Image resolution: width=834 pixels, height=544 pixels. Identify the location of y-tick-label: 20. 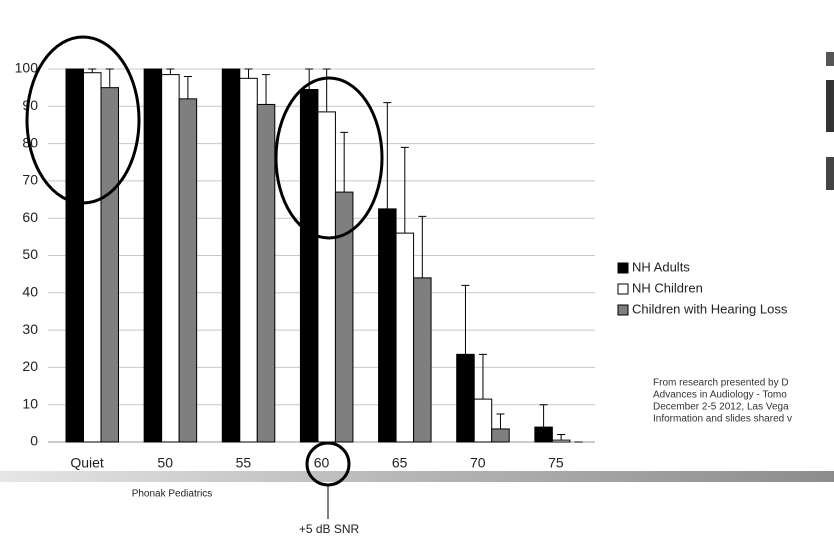
(30, 366).